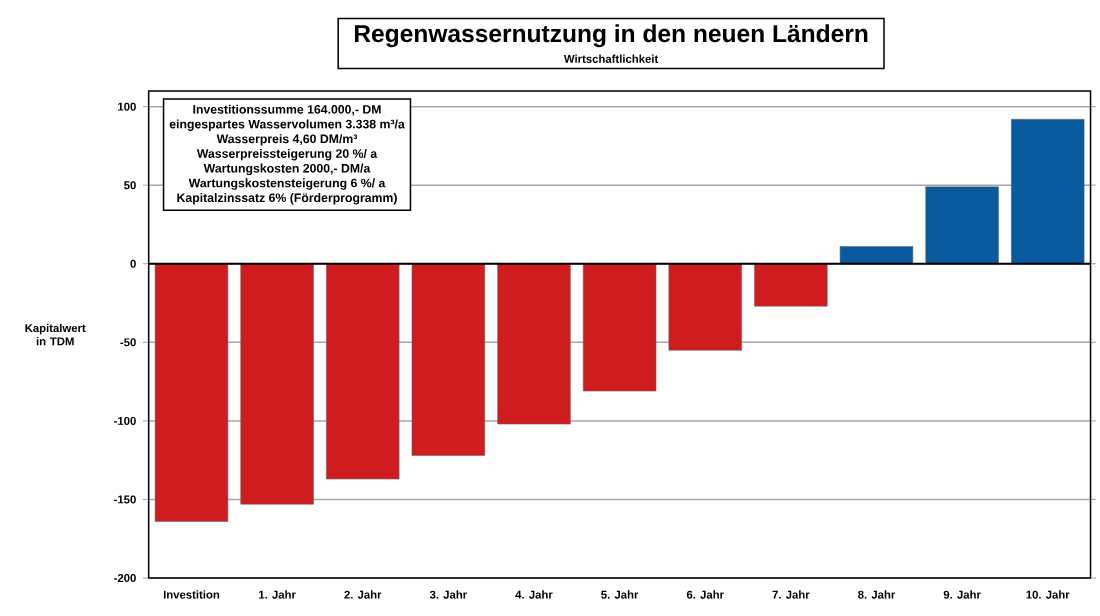  I want to click on chart-title: Regenwassernutzung in den neuen Ländern, so click(611, 36).